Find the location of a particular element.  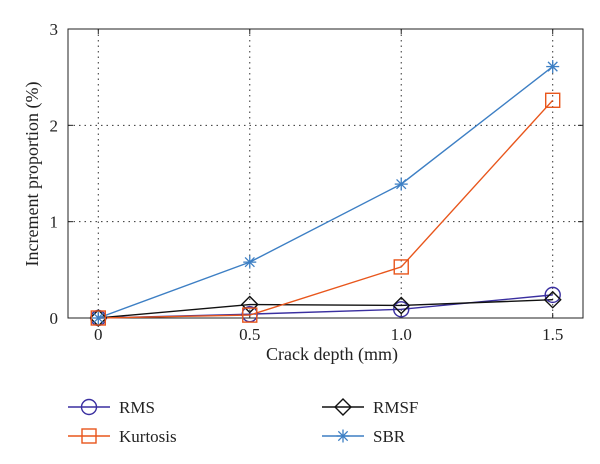

legend-item-kurtosis: Kurtosis is located at coordinates (122, 436).